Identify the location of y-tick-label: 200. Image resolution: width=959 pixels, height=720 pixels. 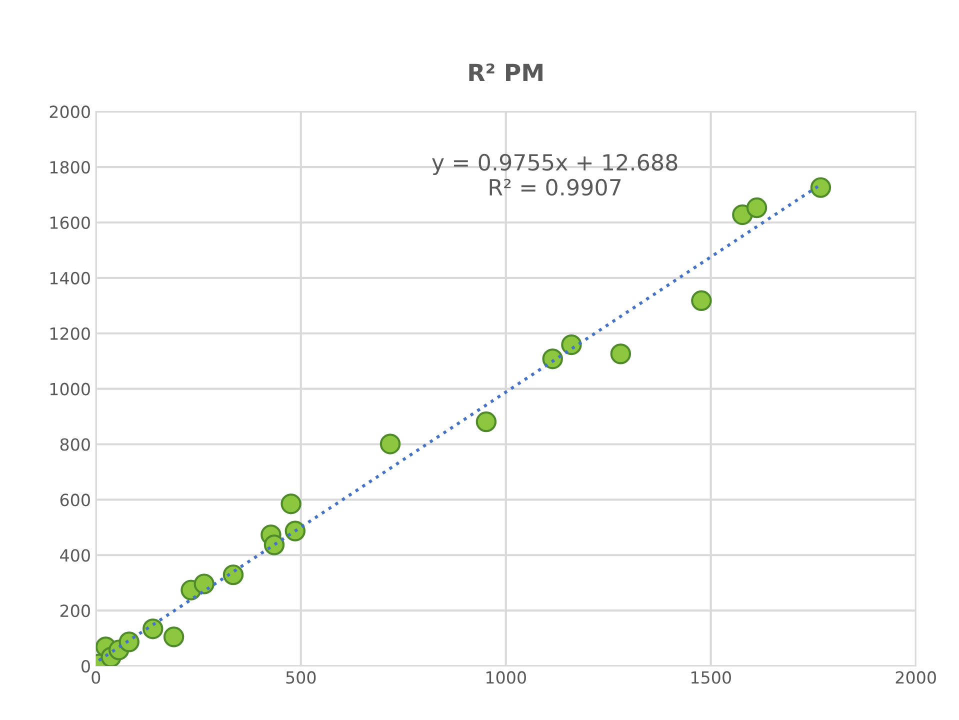
(75, 611).